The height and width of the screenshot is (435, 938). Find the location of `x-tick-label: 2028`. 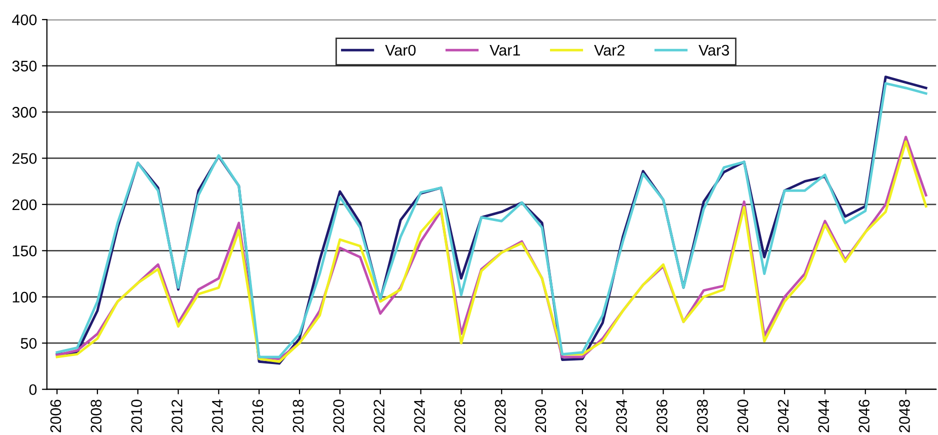

x-tick-label: 2028 is located at coordinates (500, 416).